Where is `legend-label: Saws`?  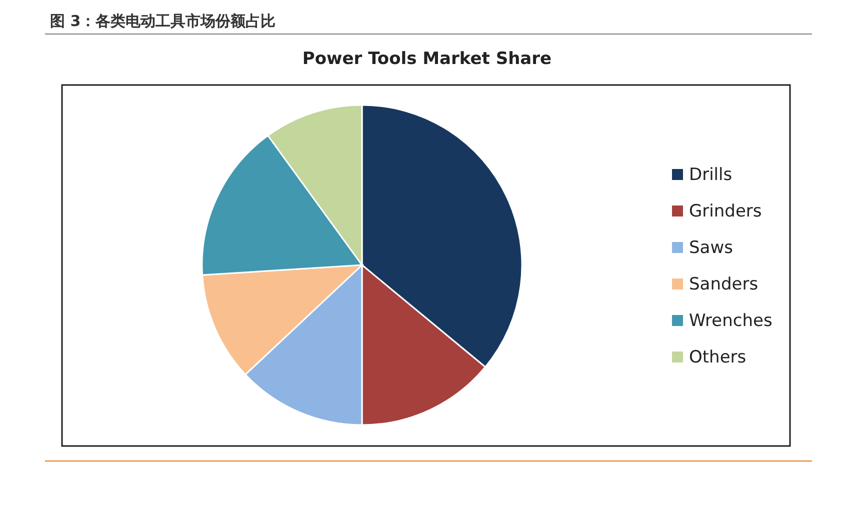 legend-label: Saws is located at coordinates (711, 248).